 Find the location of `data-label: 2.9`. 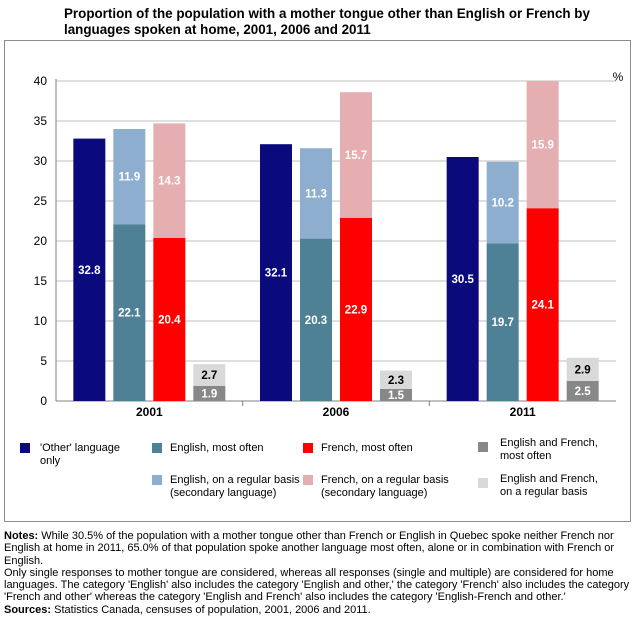

data-label: 2.9 is located at coordinates (583, 370).